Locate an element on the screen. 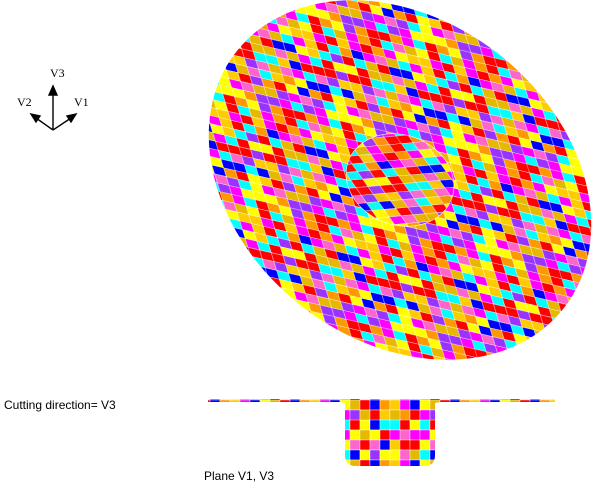  v1-arrow is located at coordinates (62, 124).